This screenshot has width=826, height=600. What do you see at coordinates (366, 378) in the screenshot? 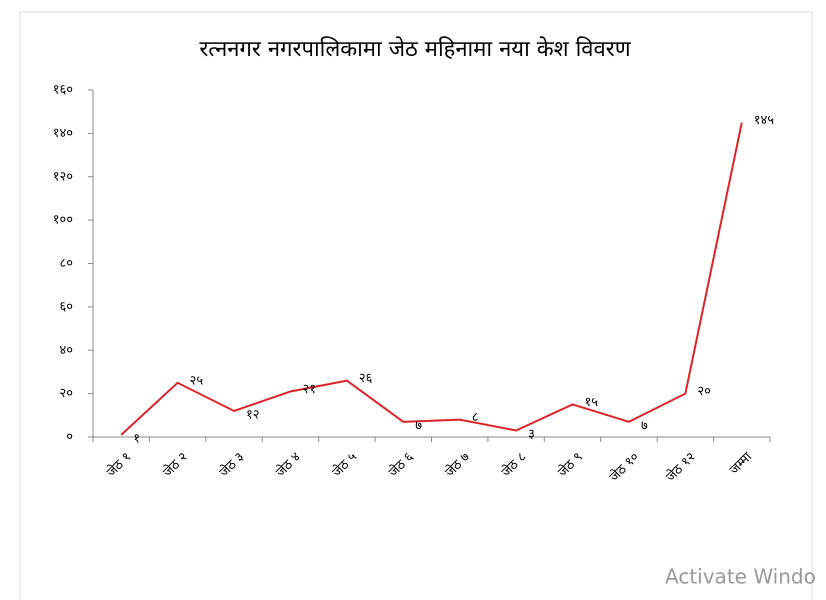
I see `data-label: २६` at bounding box center [366, 378].